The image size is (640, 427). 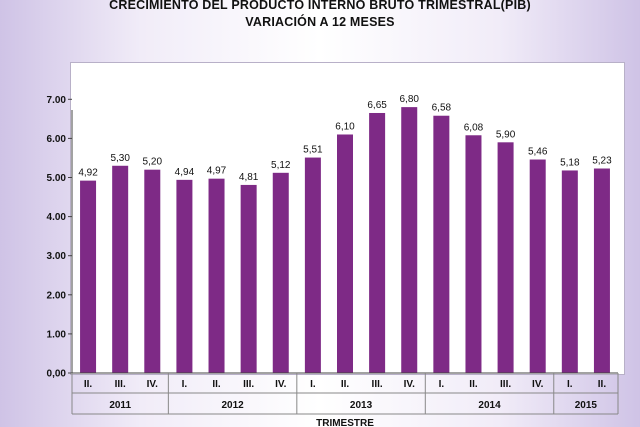 I want to click on y-tick-label: 1.00, so click(x=57, y=334).